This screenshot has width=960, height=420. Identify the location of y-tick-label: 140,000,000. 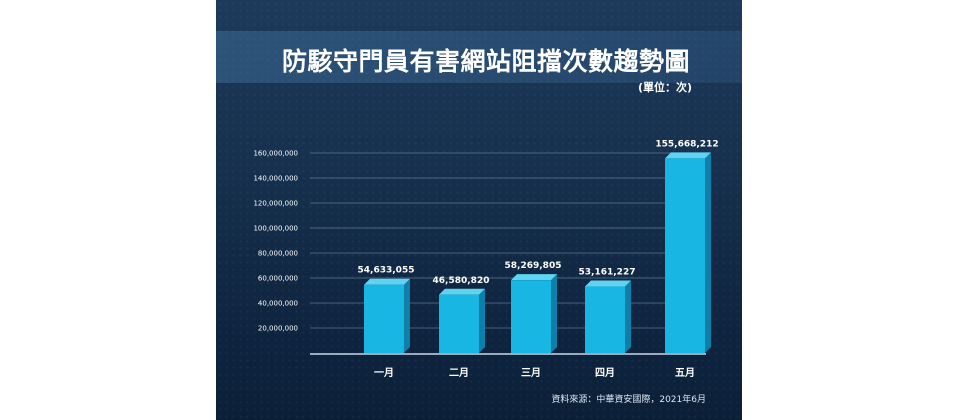
(275, 179).